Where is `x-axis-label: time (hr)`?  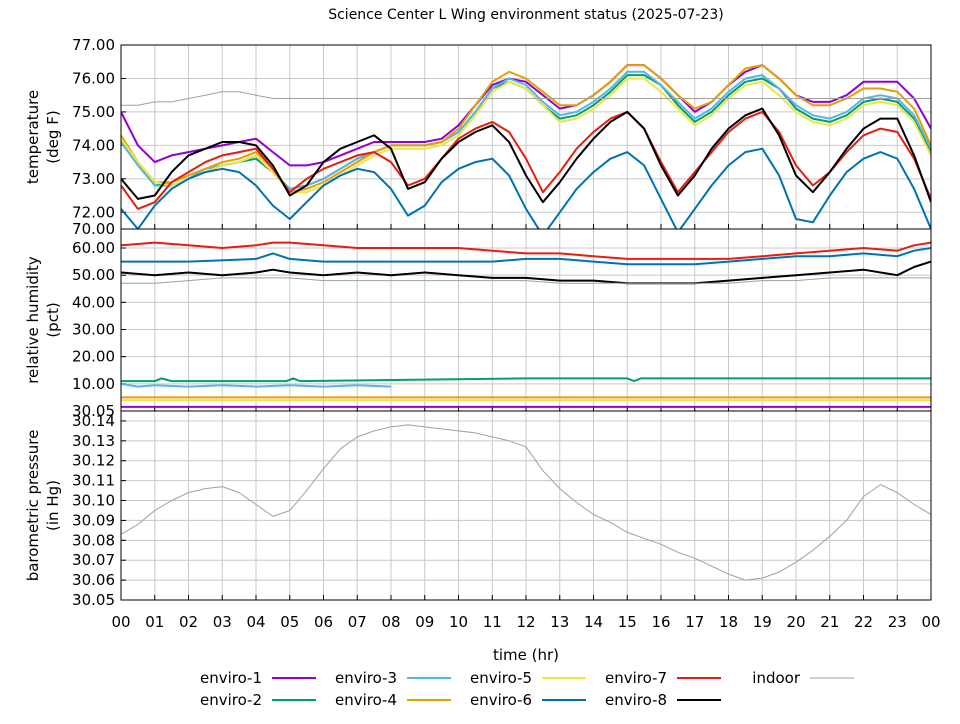 x-axis-label: time (hr) is located at coordinates (526, 655).